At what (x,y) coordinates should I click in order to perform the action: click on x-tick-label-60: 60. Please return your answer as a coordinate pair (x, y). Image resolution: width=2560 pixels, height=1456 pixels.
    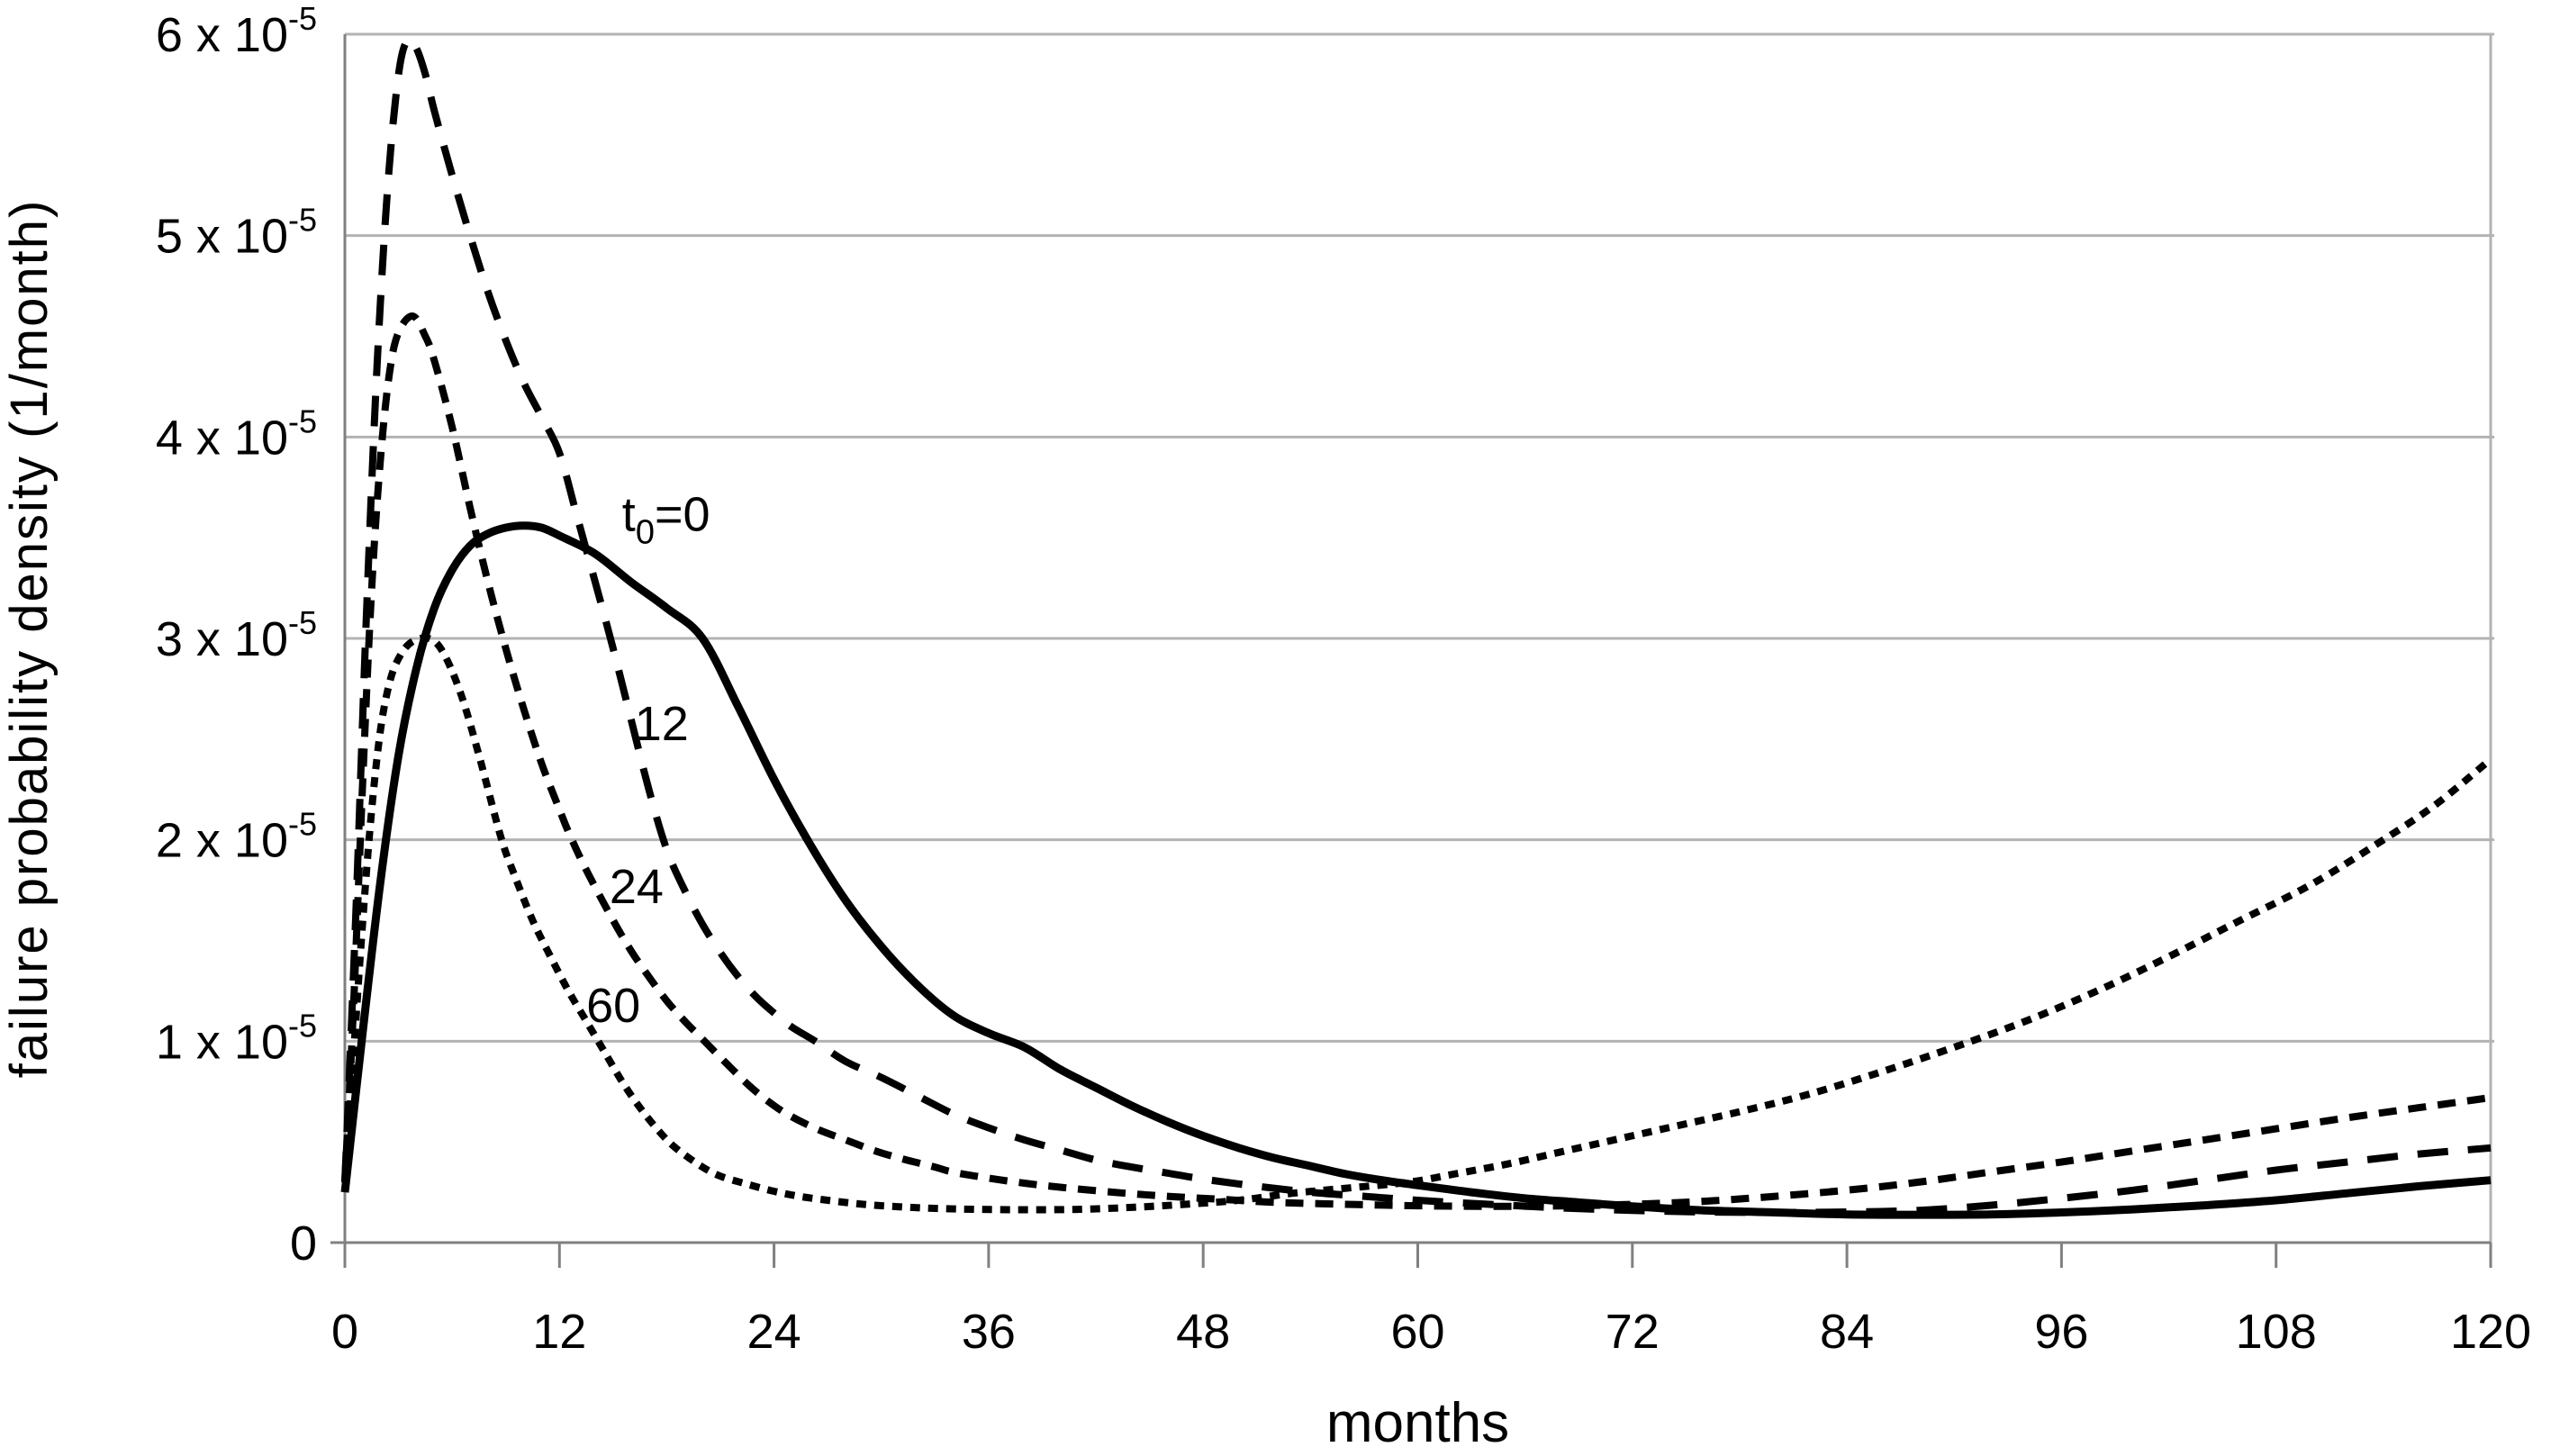
    Looking at the image, I should click on (1417, 1332).